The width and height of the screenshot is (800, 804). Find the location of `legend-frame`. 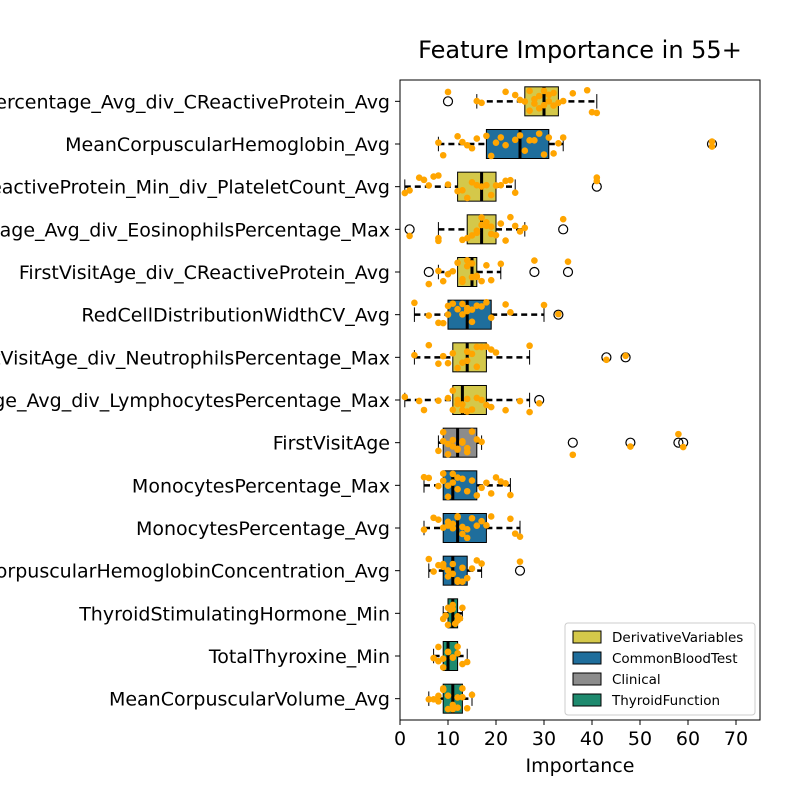

legend-frame is located at coordinates (660, 669).